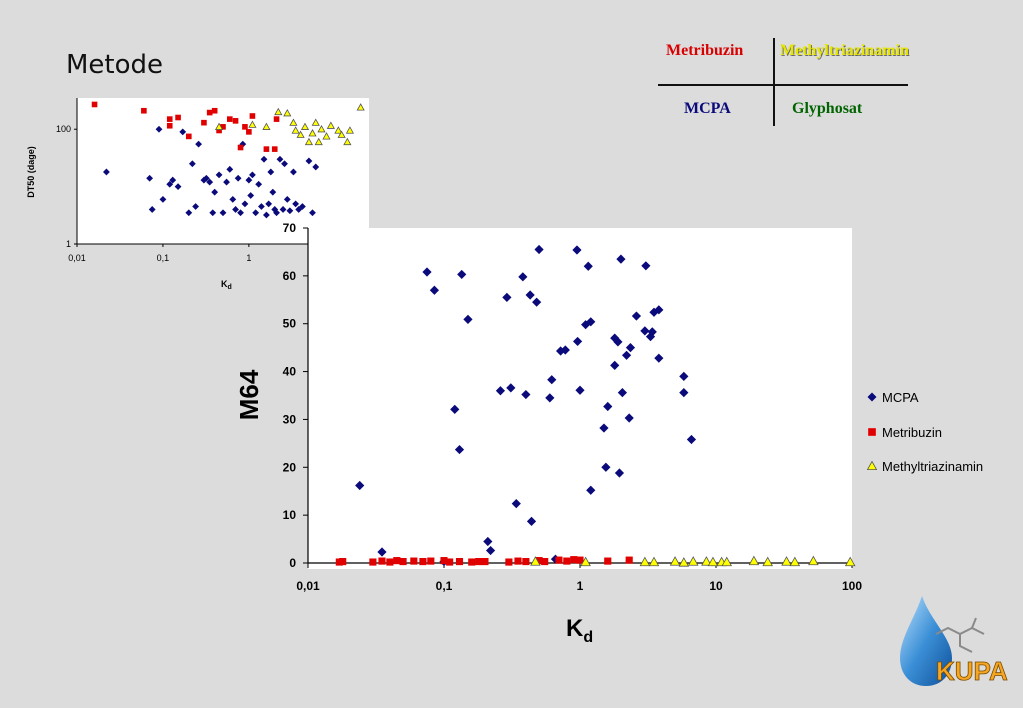 The width and height of the screenshot is (1023, 708). What do you see at coordinates (926, 641) in the screenshot?
I see `water-drop-icon` at bounding box center [926, 641].